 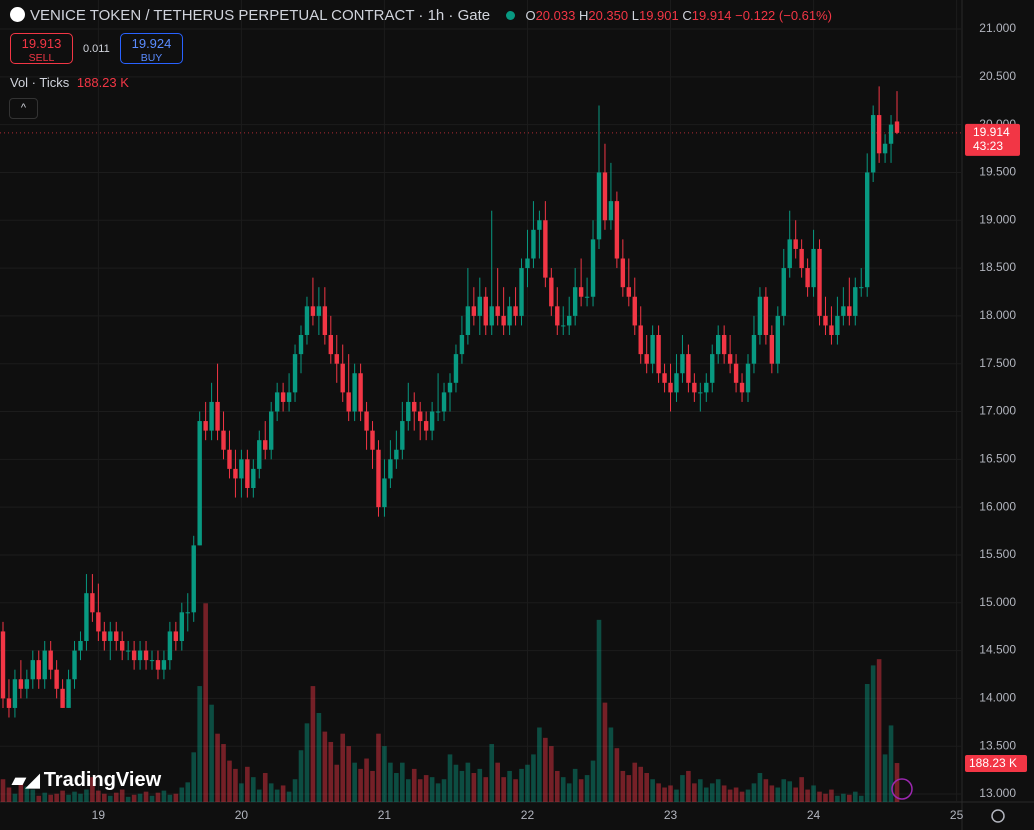 What do you see at coordinates (26, 780) in the screenshot?
I see `brand-logo: ▰◢` at bounding box center [26, 780].